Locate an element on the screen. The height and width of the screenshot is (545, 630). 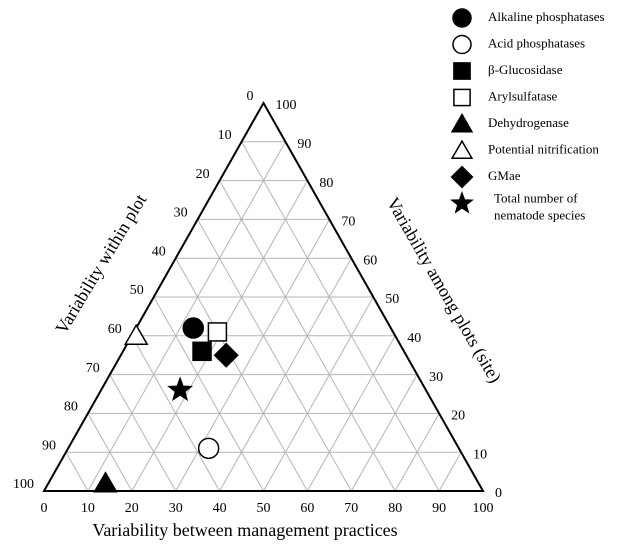
left-tick-label: 0 is located at coordinates (250, 96).